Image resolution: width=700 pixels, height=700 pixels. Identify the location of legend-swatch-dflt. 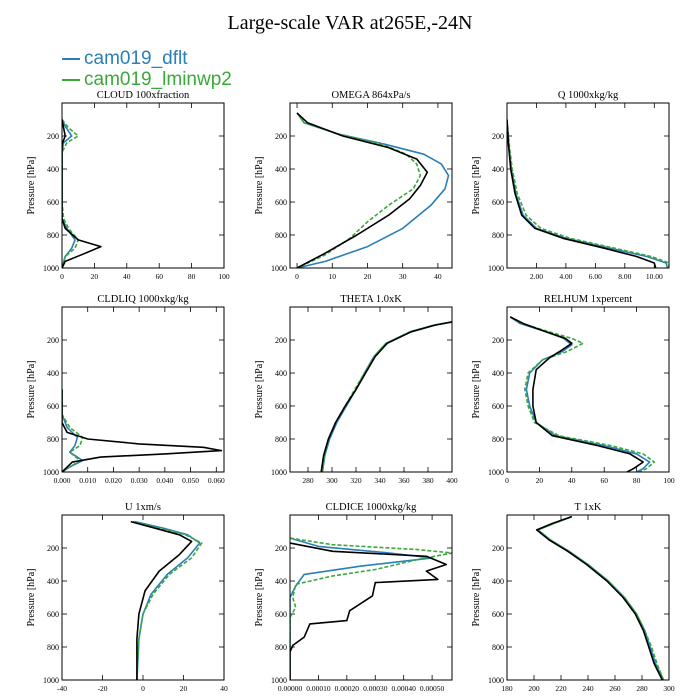
(71, 58).